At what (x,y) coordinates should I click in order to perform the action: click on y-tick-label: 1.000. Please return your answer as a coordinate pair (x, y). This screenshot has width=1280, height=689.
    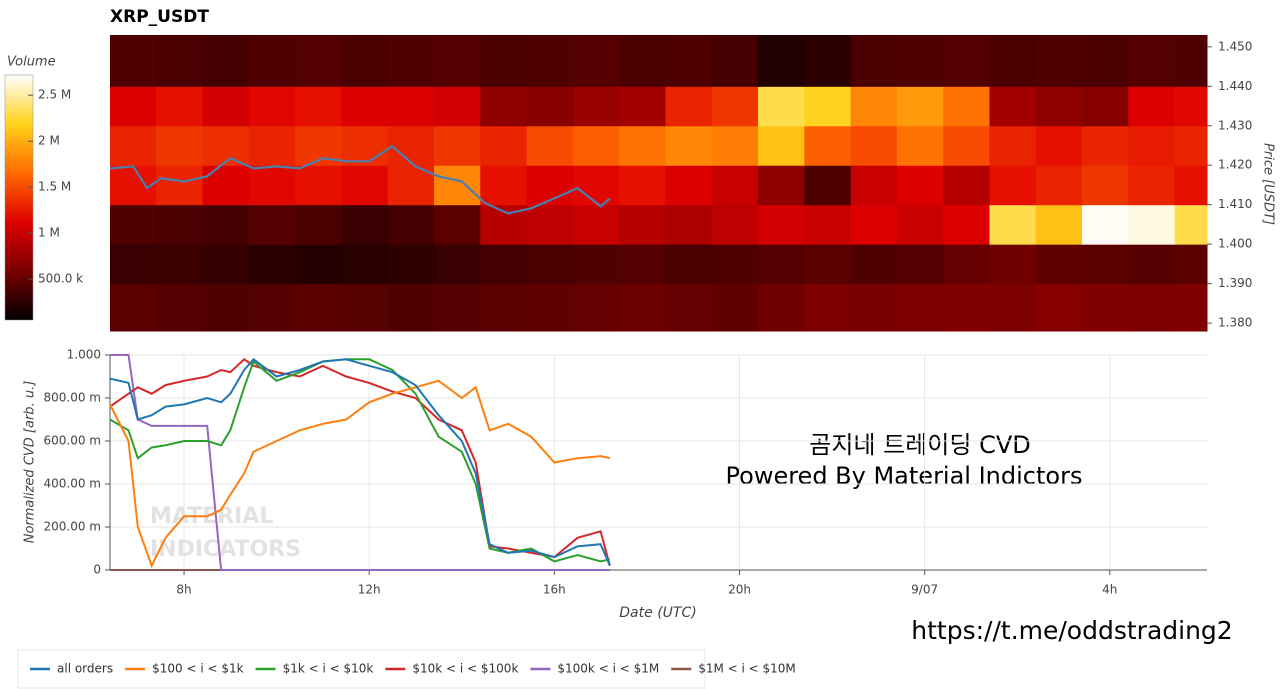
    Looking at the image, I should click on (84, 355).